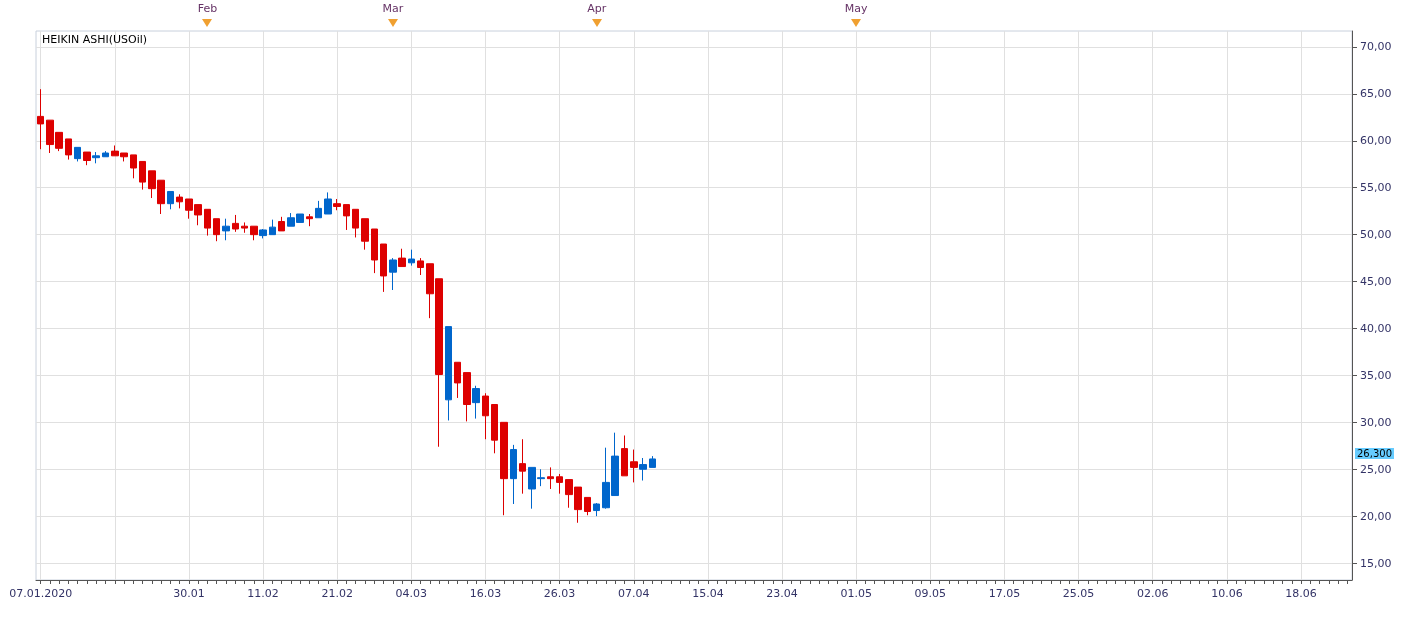 This screenshot has height=619, width=1423. What do you see at coordinates (1376, 375) in the screenshot?
I see `y-tick-label: 35,00` at bounding box center [1376, 375].